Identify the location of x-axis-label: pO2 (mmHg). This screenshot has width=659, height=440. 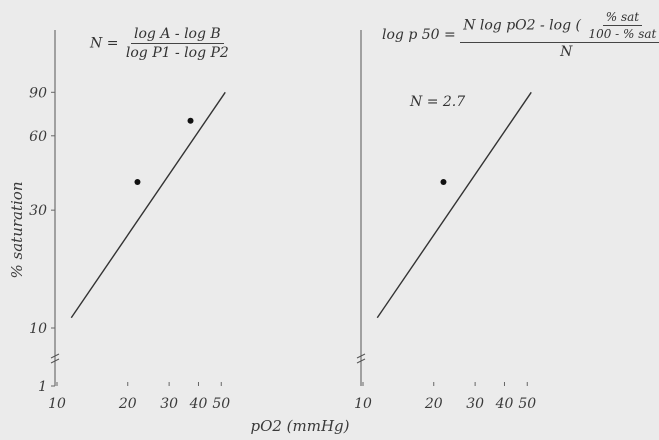
(299, 426).